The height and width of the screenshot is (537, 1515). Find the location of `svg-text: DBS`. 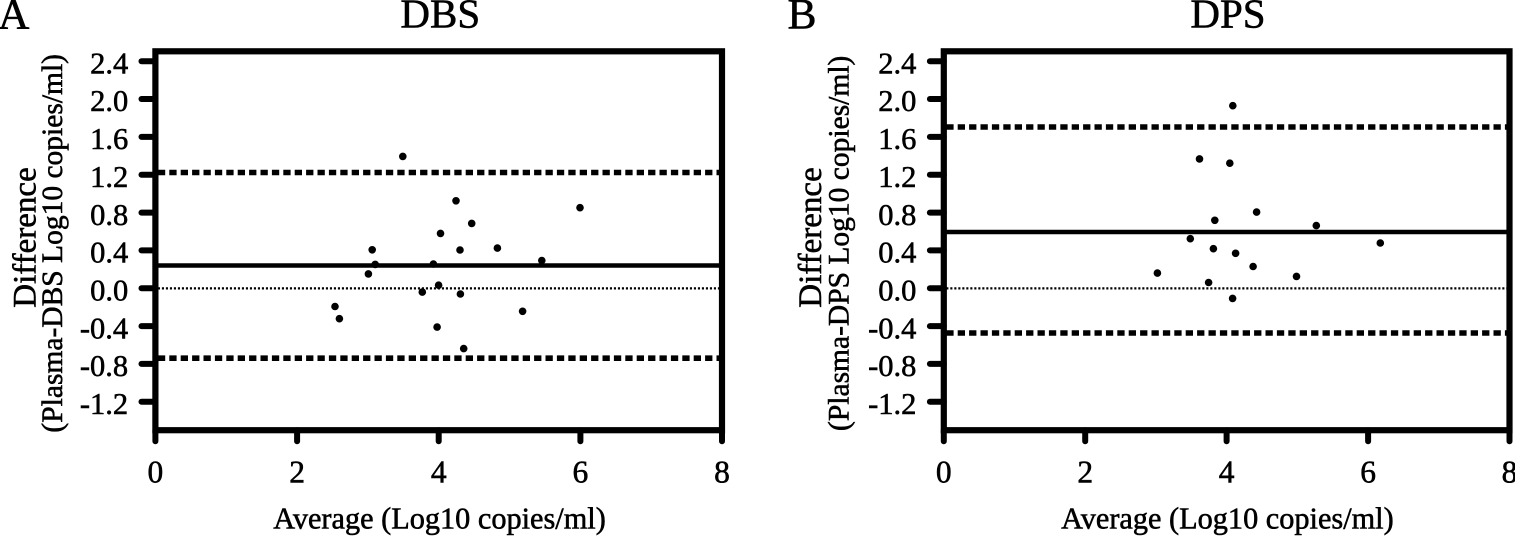

svg-text: DBS is located at coordinates (440, 18).